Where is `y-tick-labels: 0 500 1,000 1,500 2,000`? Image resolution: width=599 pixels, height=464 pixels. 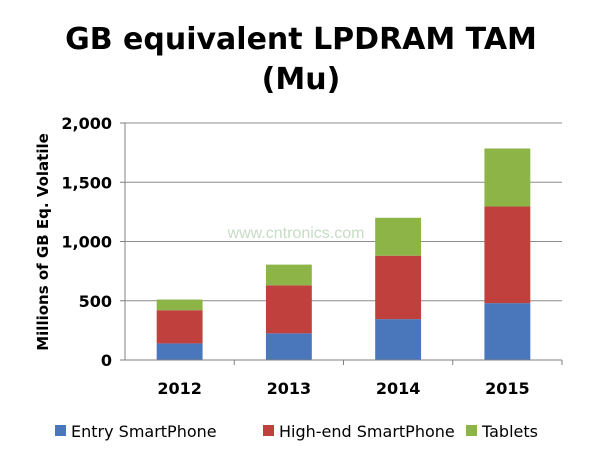 y-tick-labels: 0 500 1,000 1,500 2,000 is located at coordinates (86, 242).